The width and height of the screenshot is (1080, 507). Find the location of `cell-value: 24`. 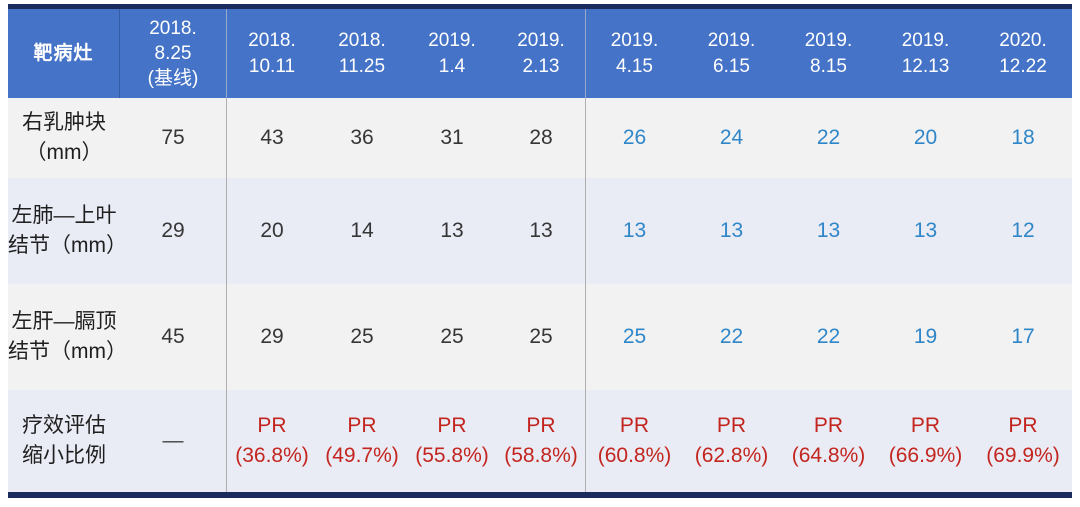

cell-value: 24 is located at coordinates (731, 137).